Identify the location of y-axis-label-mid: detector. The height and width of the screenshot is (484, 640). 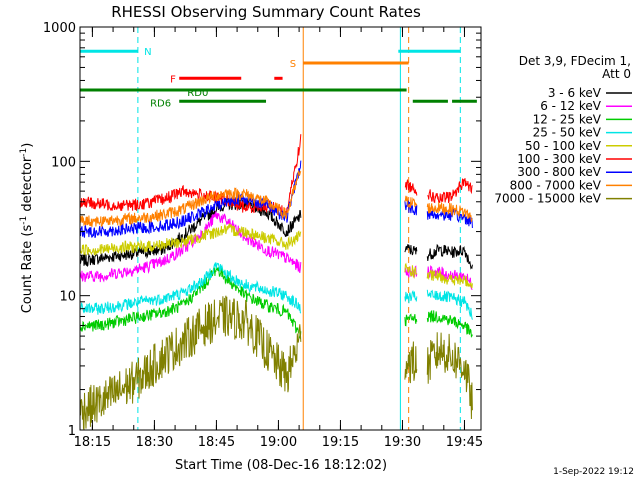
(27, 186).